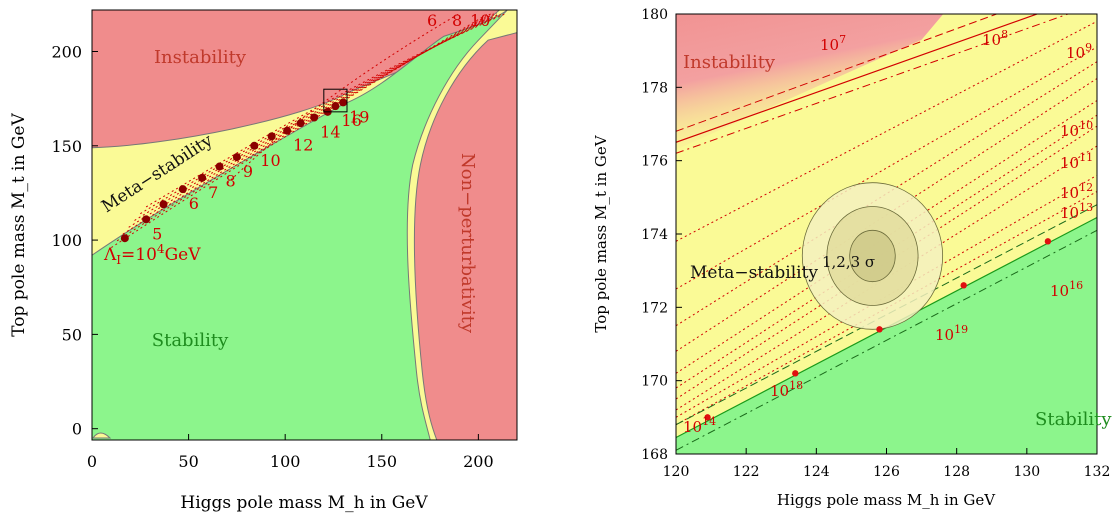  Describe the element at coordinates (66, 240) in the screenshot. I see `y-tick-label: 100` at that location.